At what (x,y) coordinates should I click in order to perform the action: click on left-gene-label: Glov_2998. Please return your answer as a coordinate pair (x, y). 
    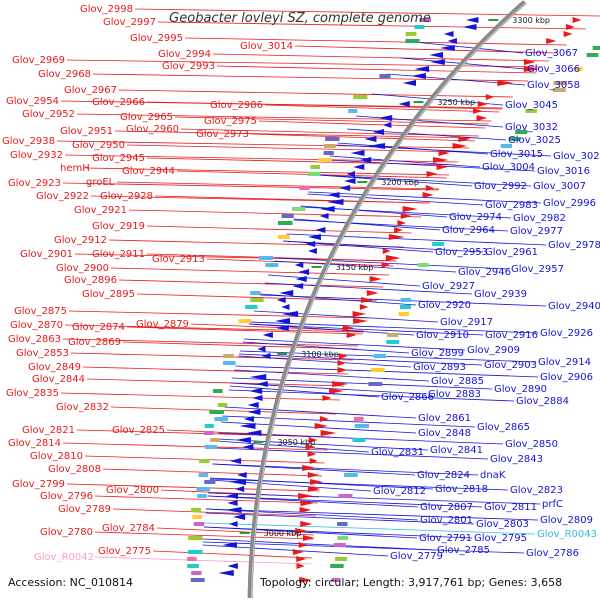
    Looking at the image, I should click on (106, 9).